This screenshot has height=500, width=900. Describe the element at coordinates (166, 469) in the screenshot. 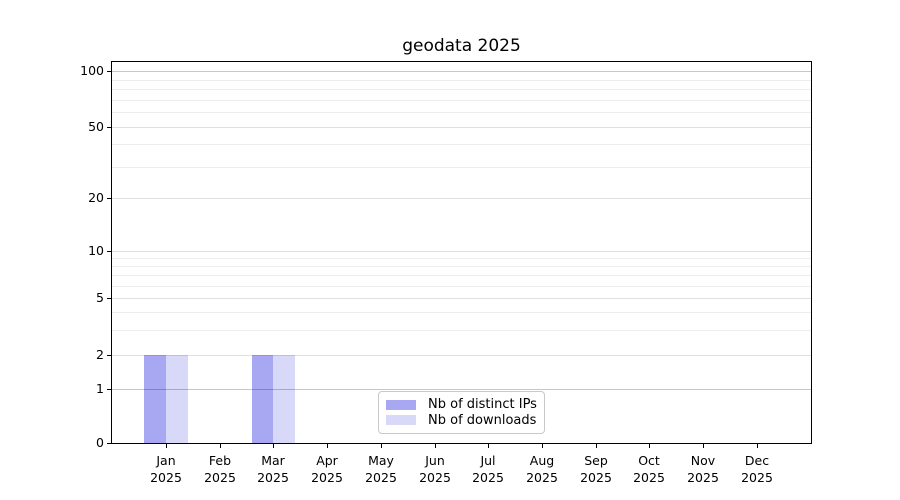

I see `x-tick-label: Jan 2025` at that location.